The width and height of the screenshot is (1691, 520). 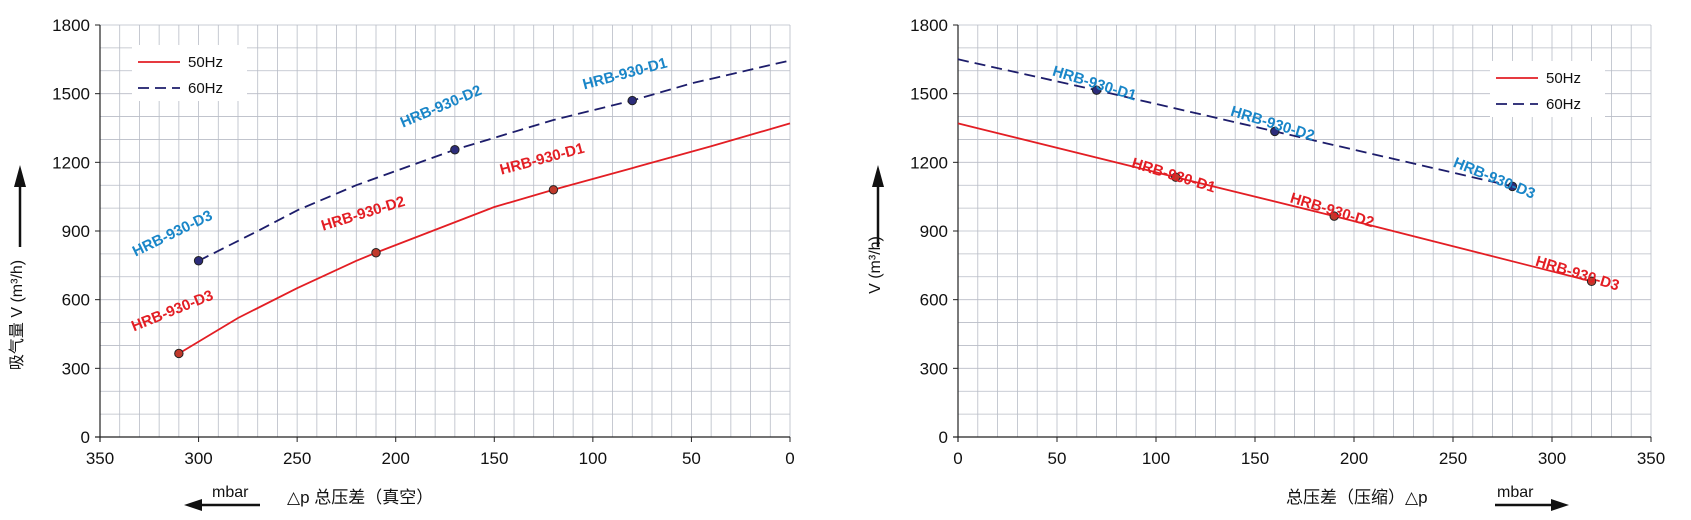 What do you see at coordinates (360, 497) in the screenshot?
I see `x-axis-label: △p 总压差（真空）` at bounding box center [360, 497].